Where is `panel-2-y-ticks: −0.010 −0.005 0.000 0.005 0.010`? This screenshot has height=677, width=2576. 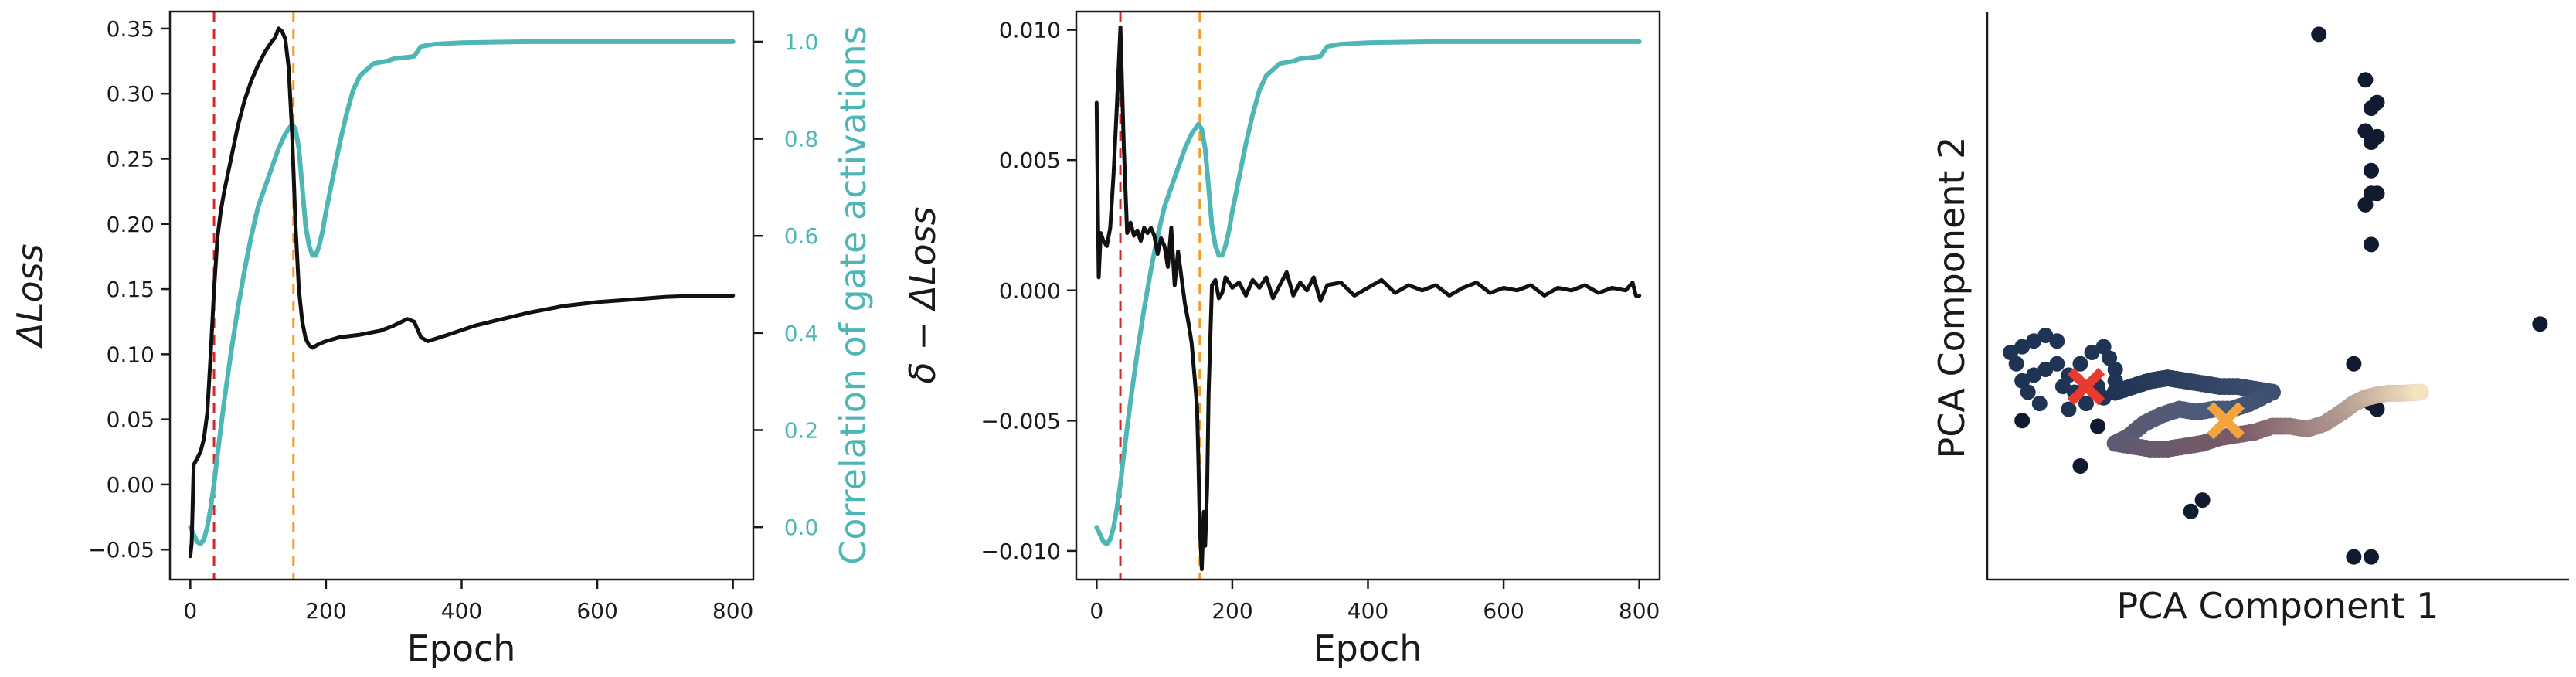 panel-2-y-ticks: −0.010 −0.005 0.000 0.005 0.010 is located at coordinates (1028, 291).